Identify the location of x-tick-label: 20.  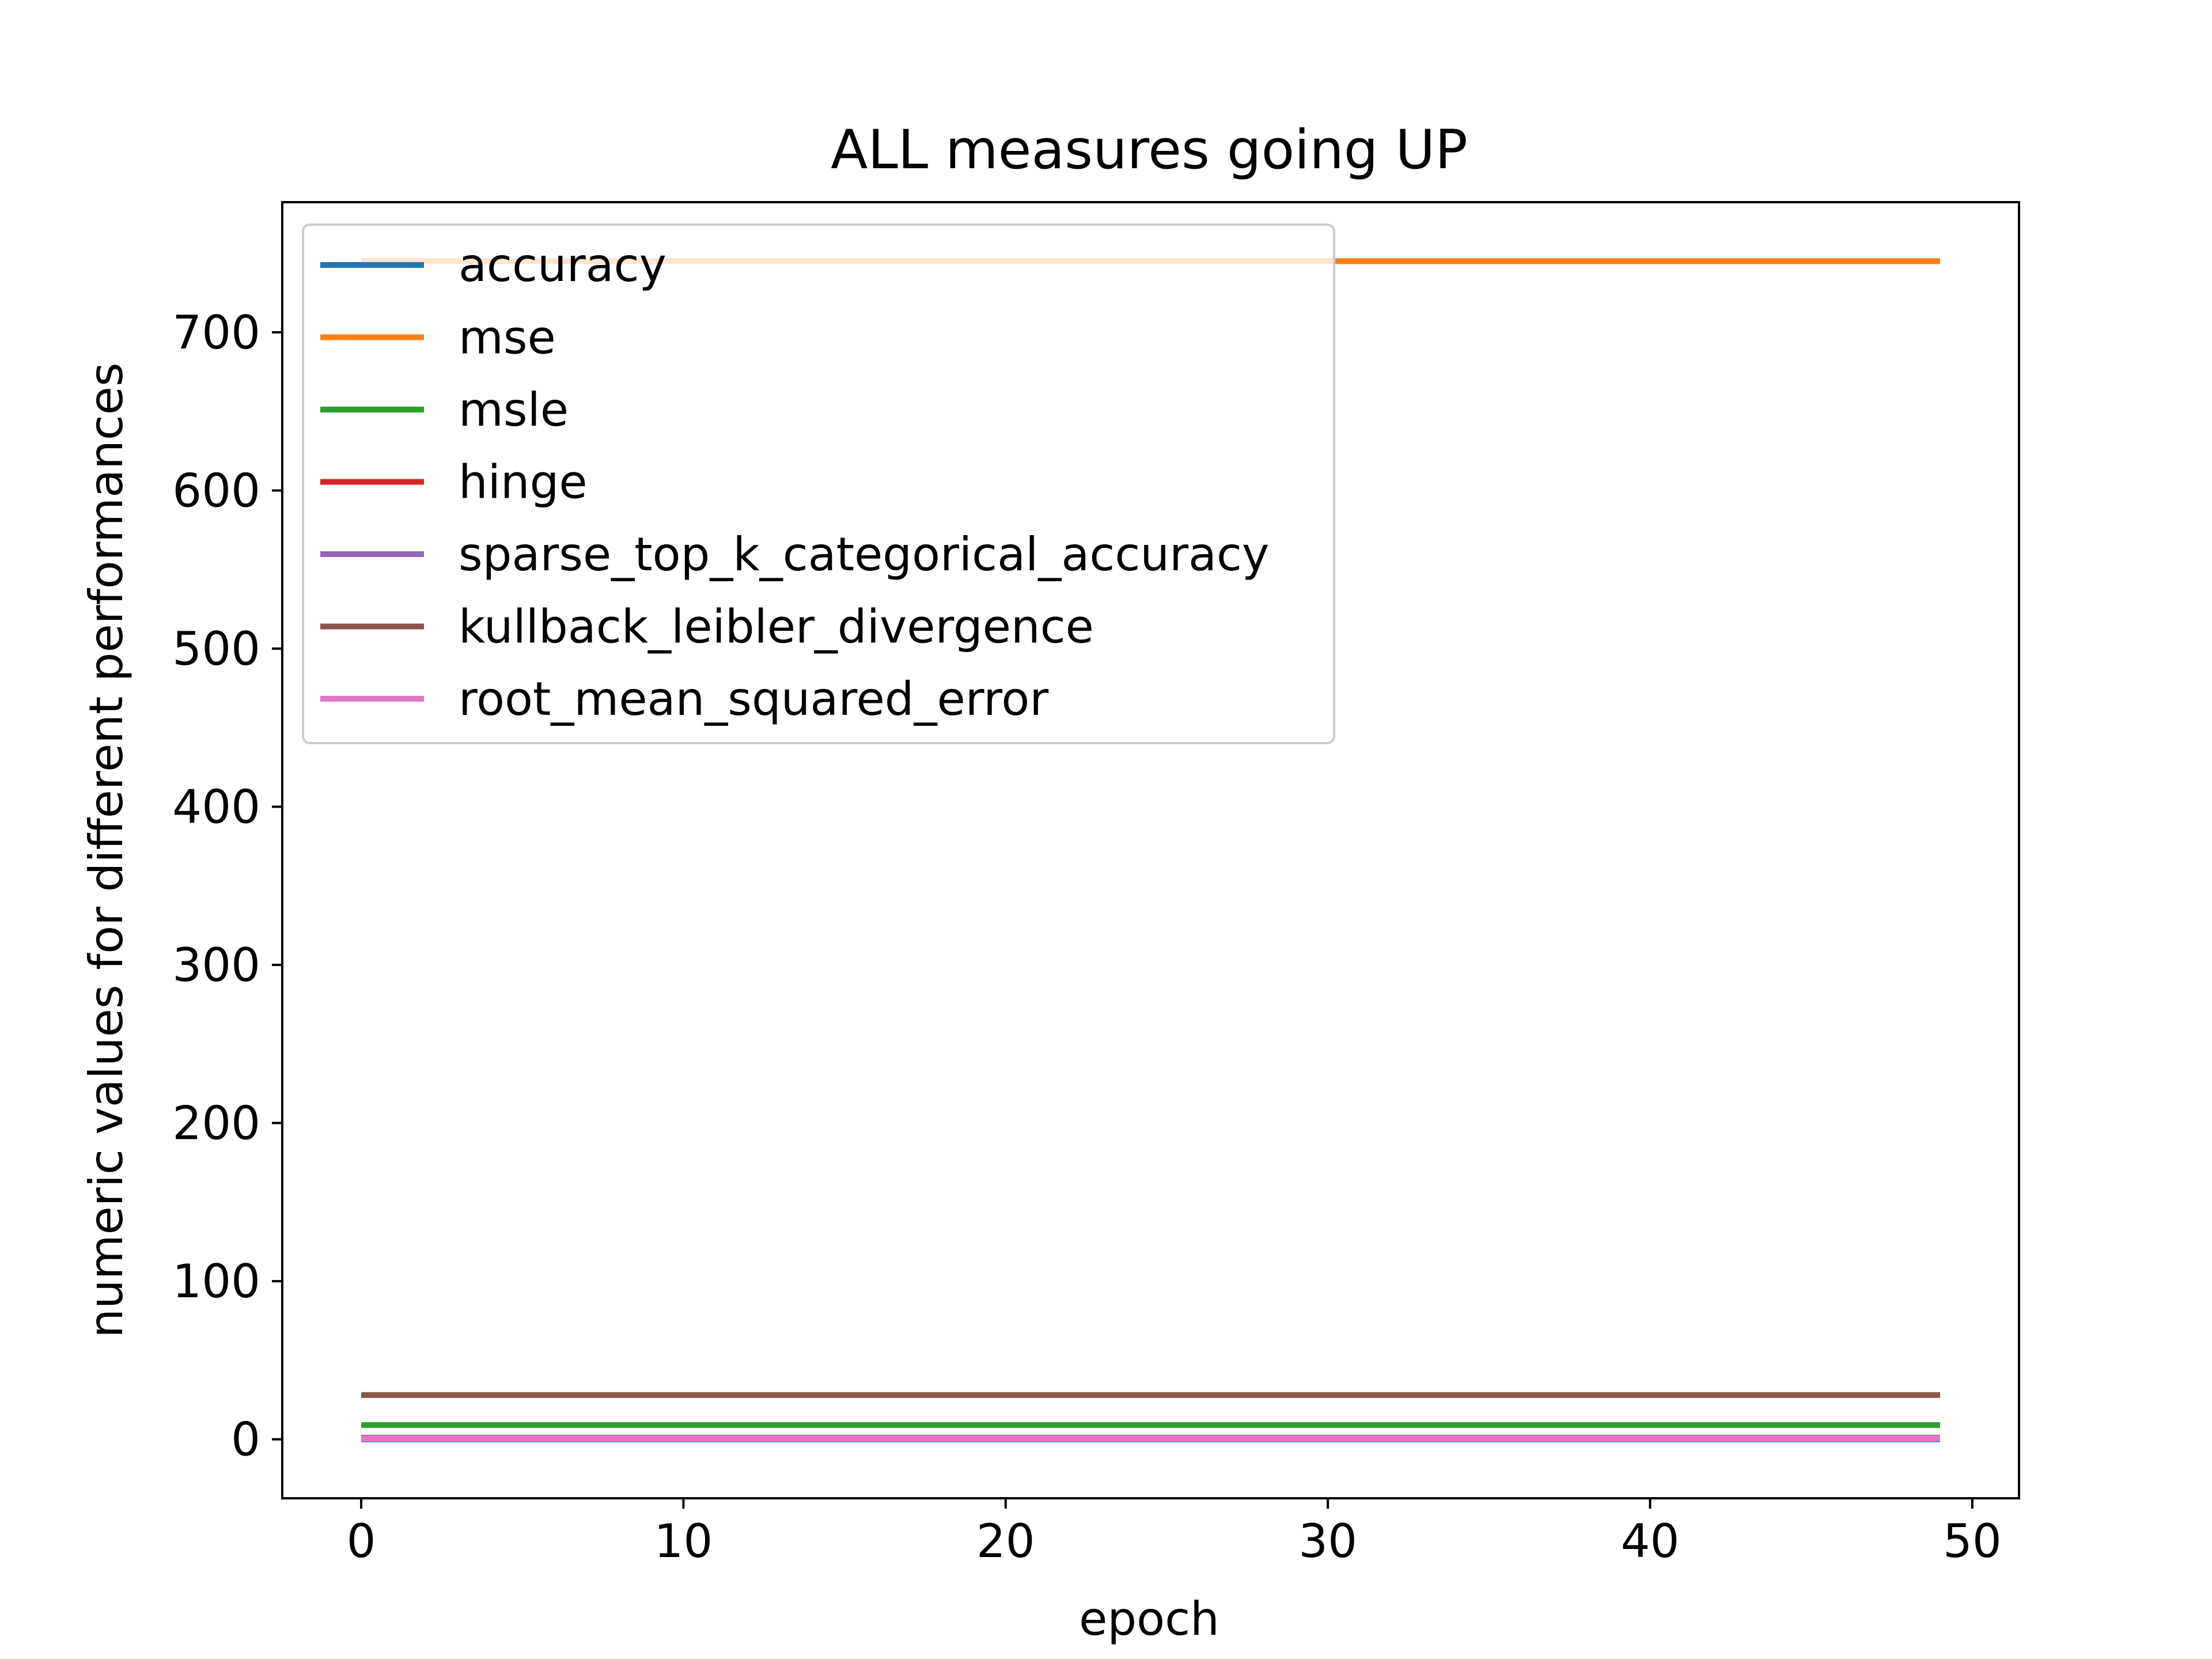
(1005, 1541).